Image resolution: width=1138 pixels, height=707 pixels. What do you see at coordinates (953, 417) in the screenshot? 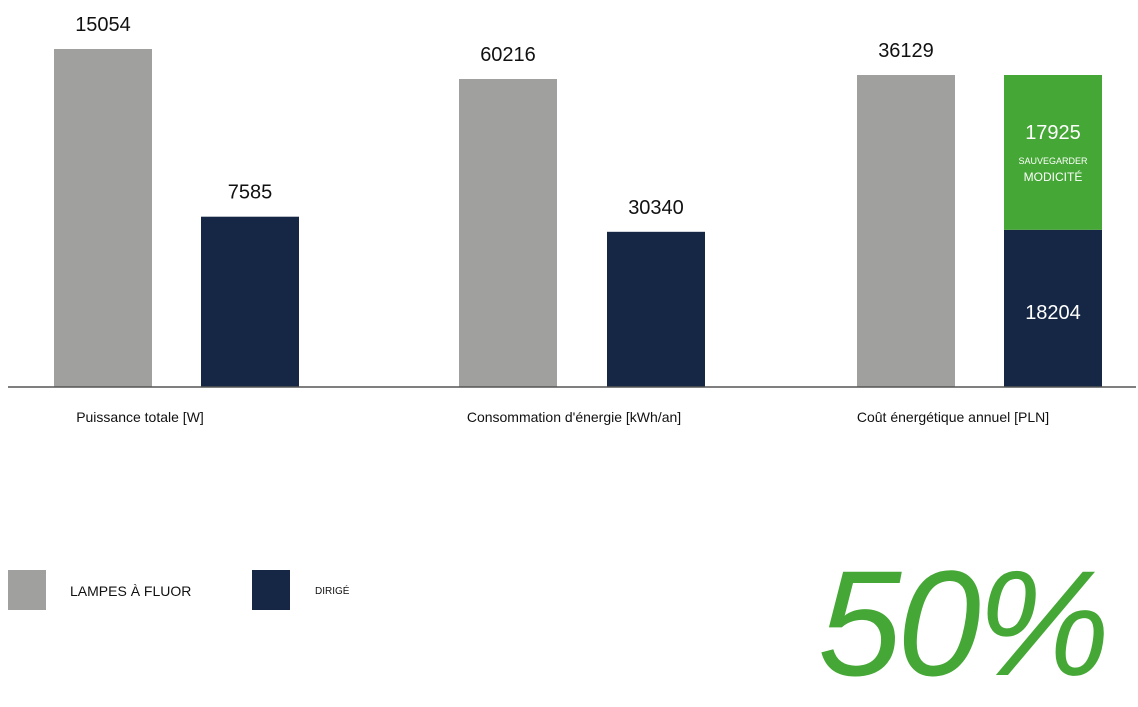
I see `category-label-2: Coût énergétique annuel [PLN]` at bounding box center [953, 417].